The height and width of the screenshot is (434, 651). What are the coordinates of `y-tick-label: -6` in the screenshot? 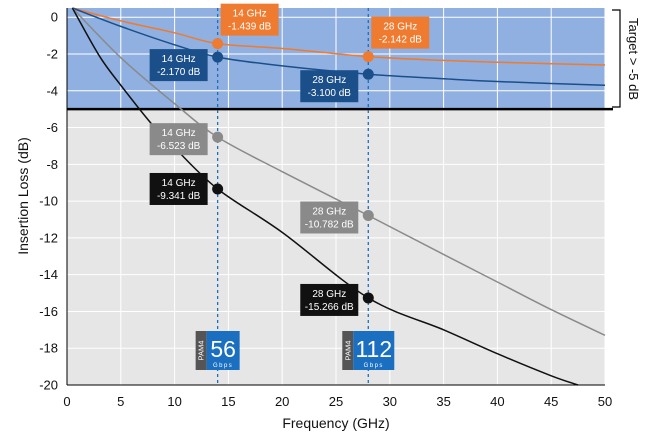 It's located at (52, 127).